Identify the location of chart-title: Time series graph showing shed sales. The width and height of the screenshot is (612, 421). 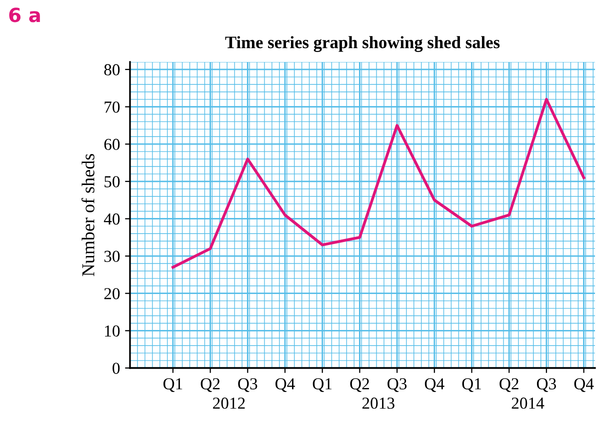
(362, 44).